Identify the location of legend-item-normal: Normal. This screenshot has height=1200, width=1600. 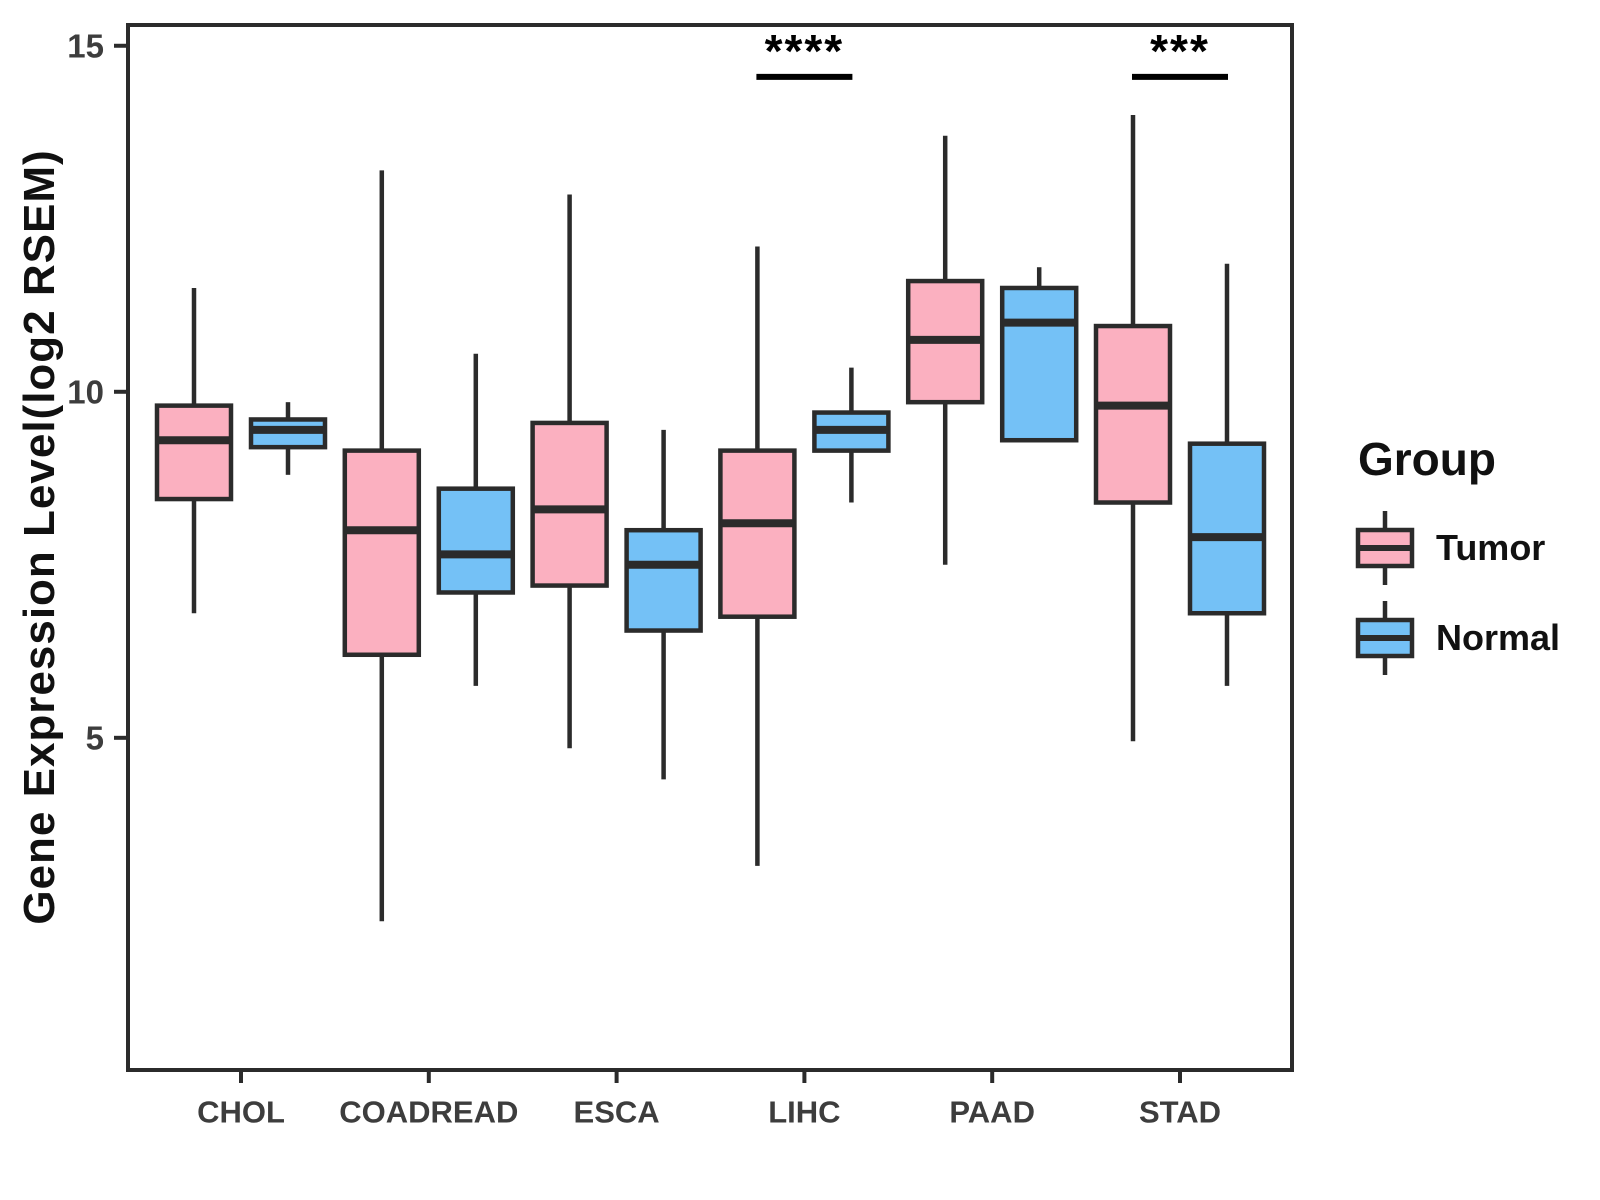
(1456, 638).